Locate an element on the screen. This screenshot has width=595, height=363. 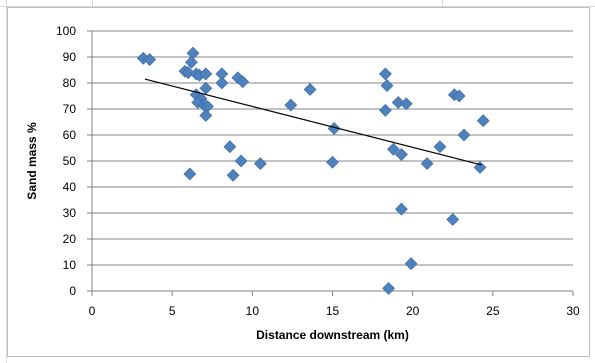
x-tick-label: 20 is located at coordinates (413, 311).